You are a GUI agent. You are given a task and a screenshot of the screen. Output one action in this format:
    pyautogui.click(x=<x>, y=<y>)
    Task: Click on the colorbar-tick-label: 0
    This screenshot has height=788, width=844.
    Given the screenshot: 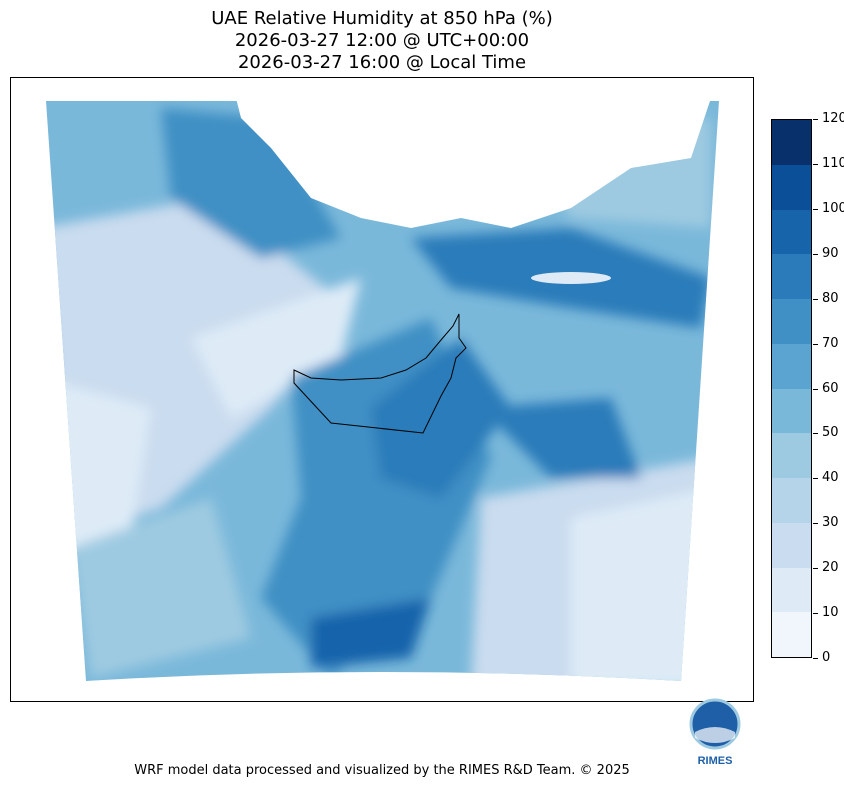 What is the action you would take?
    pyautogui.click(x=826, y=657)
    